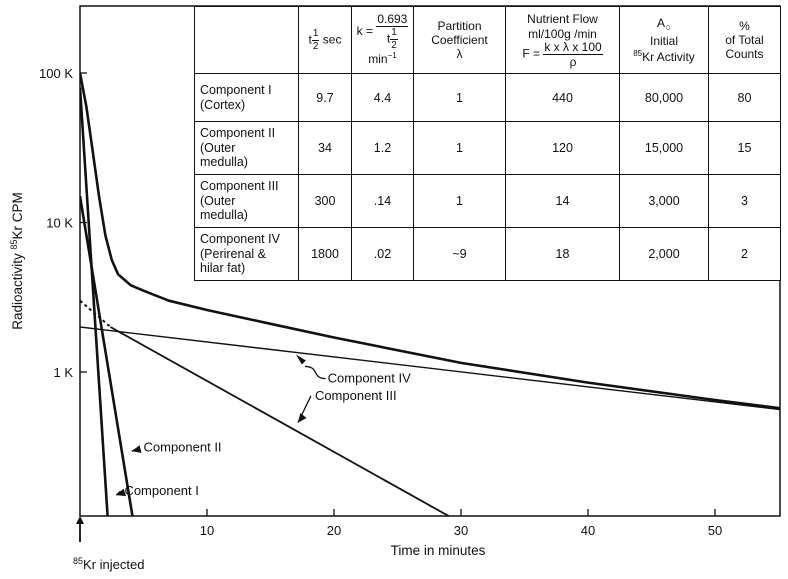 The image size is (788, 579). I want to click on cell-activity: 3,000, so click(664, 201).